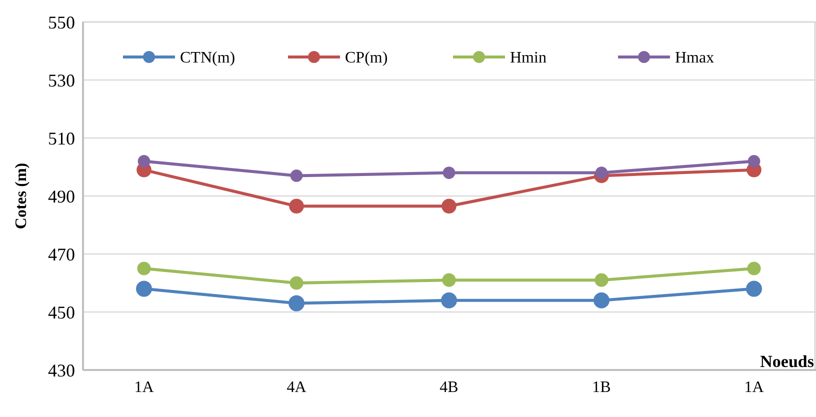 Image resolution: width=816 pixels, height=417 pixels. What do you see at coordinates (61, 138) in the screenshot?
I see `y-tick-label: 510` at bounding box center [61, 138].